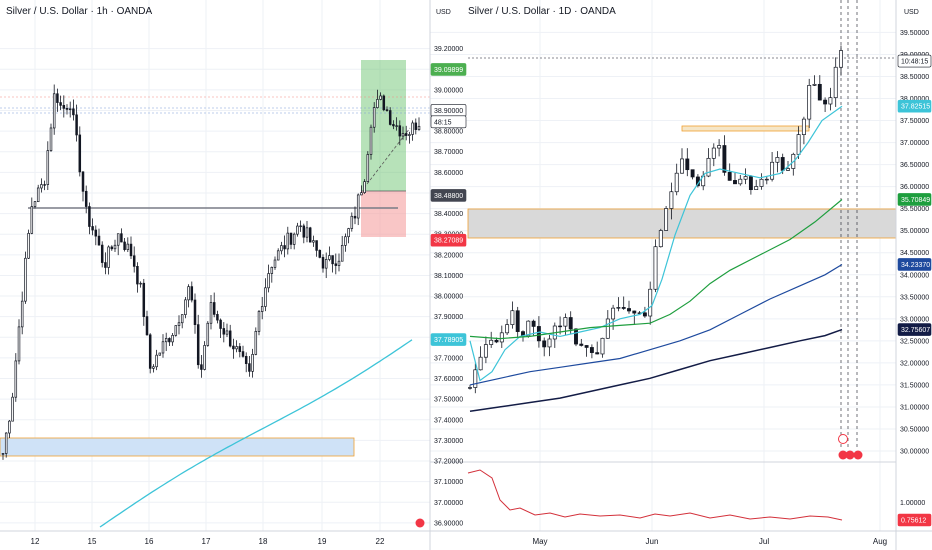  Describe the element at coordinates (443, 12) in the screenshot. I see `left-currency-label: USD` at that location.